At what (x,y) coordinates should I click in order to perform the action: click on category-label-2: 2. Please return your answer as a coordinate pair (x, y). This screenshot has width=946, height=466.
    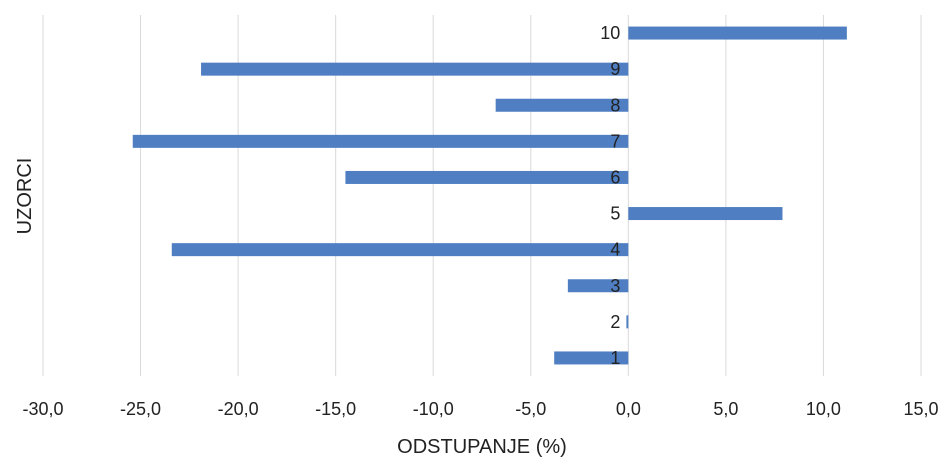
    Looking at the image, I should click on (615, 322).